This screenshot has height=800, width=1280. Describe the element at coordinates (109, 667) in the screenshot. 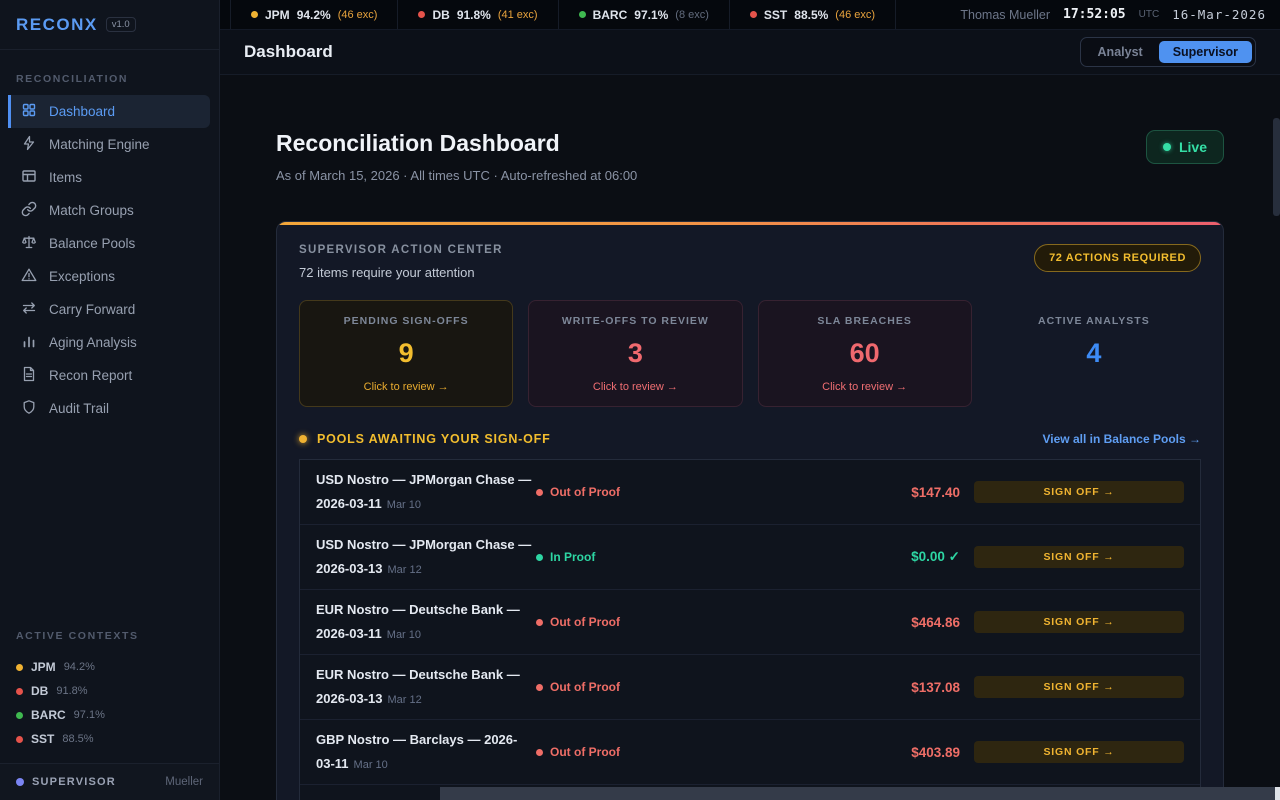

I see `context-item-jpm: JPM 94.2%` at that location.